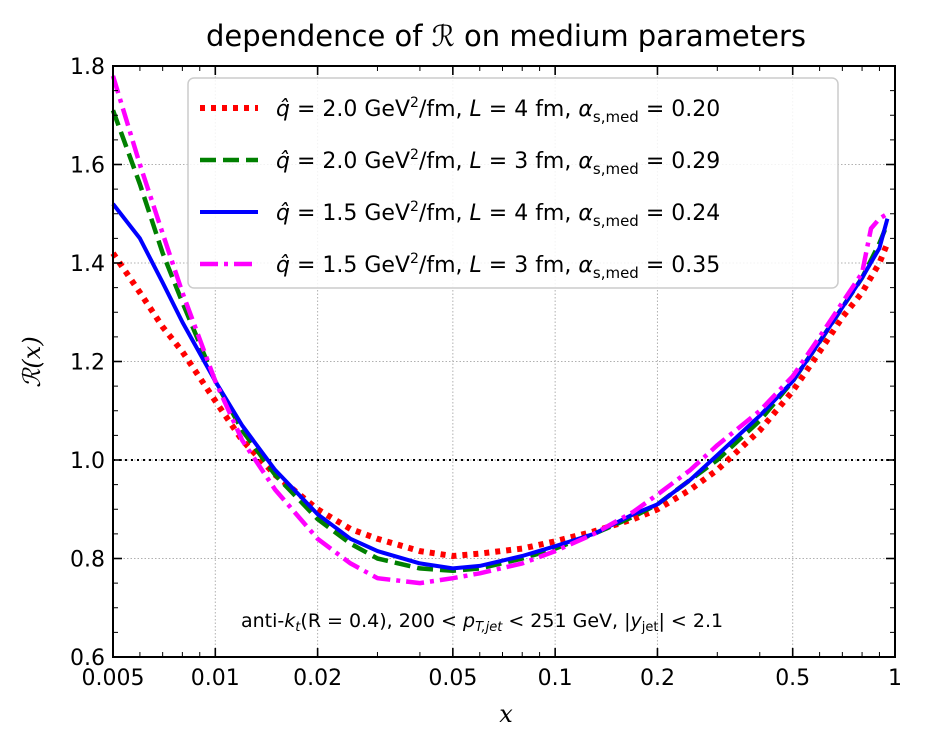 Image resolution: width=926 pixels, height=752 pixels. Describe the element at coordinates (657, 678) in the screenshot. I see `x-tick-label: 0.2` at that location.